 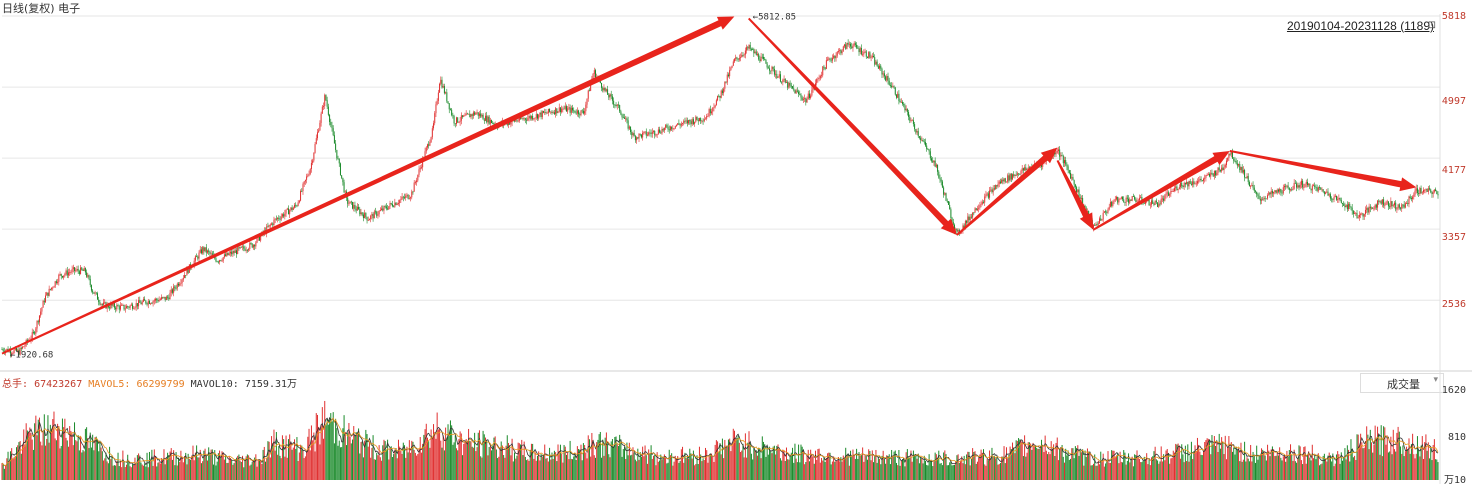 What do you see at coordinates (1402, 383) in the screenshot?
I see `volume-indicator-select: 成交量 ▾` at bounding box center [1402, 383].